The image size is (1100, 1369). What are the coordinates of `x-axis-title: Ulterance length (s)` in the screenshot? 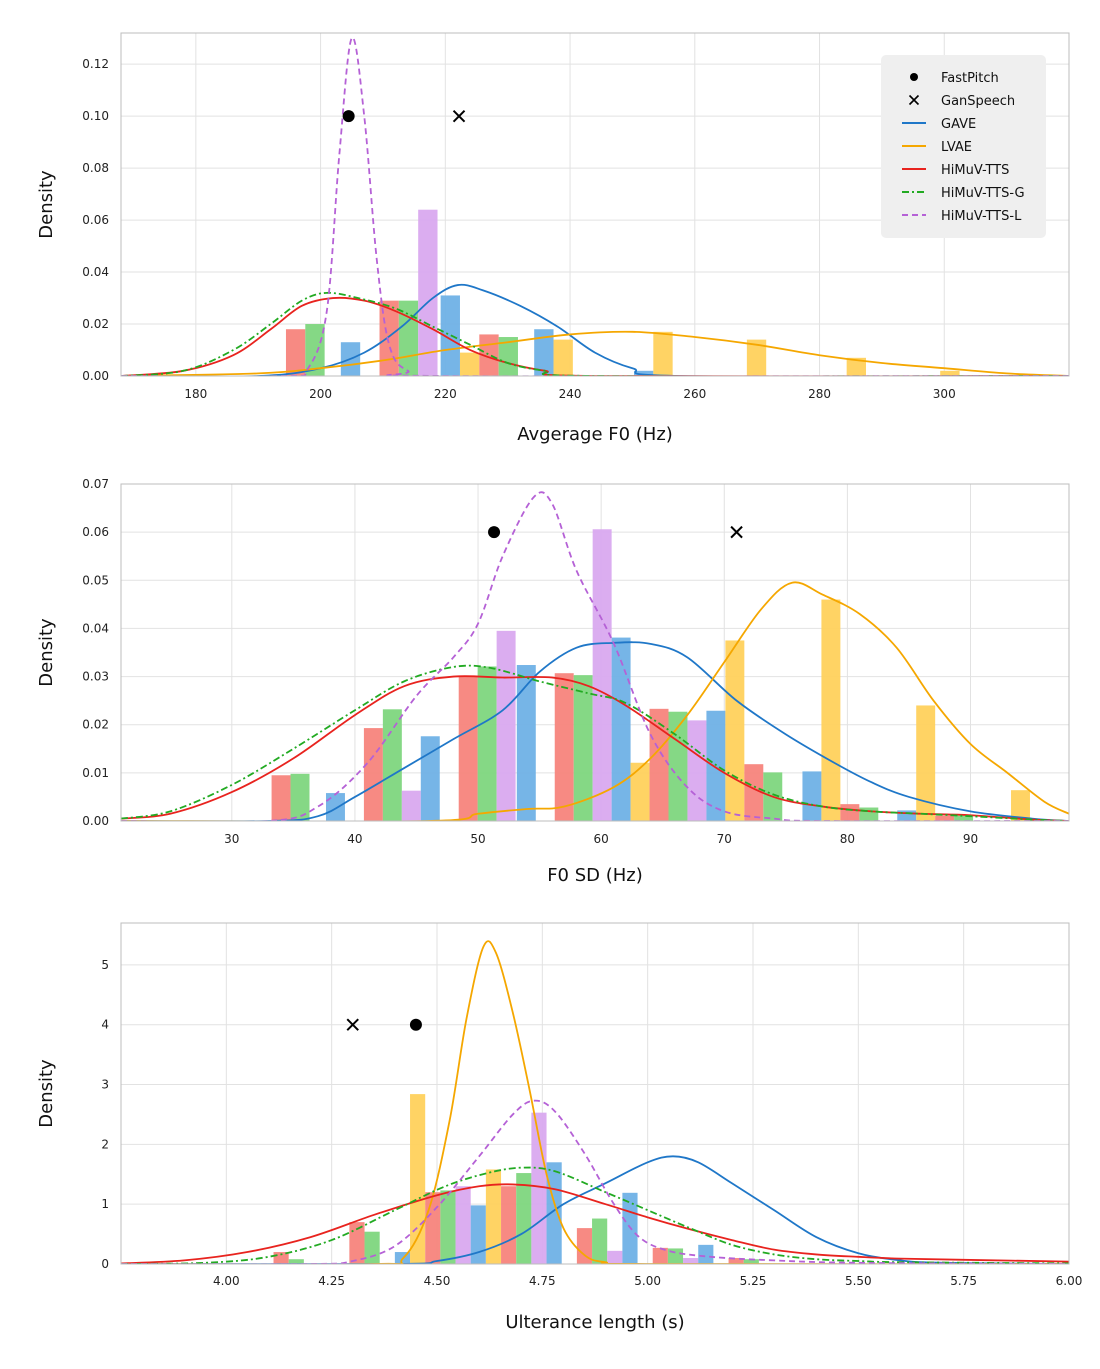 It's located at (594, 1322).